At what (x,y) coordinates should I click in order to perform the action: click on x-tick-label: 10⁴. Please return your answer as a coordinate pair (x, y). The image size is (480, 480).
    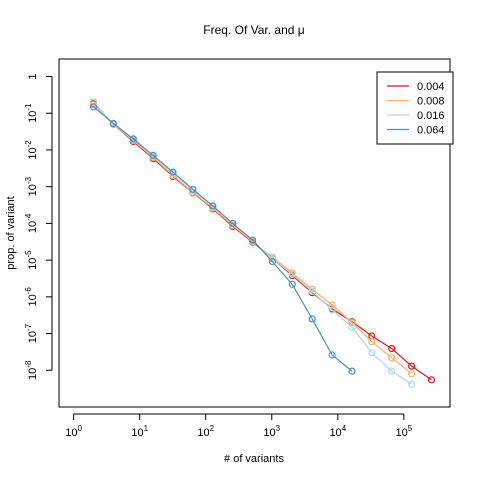
    Looking at the image, I should click on (337, 431).